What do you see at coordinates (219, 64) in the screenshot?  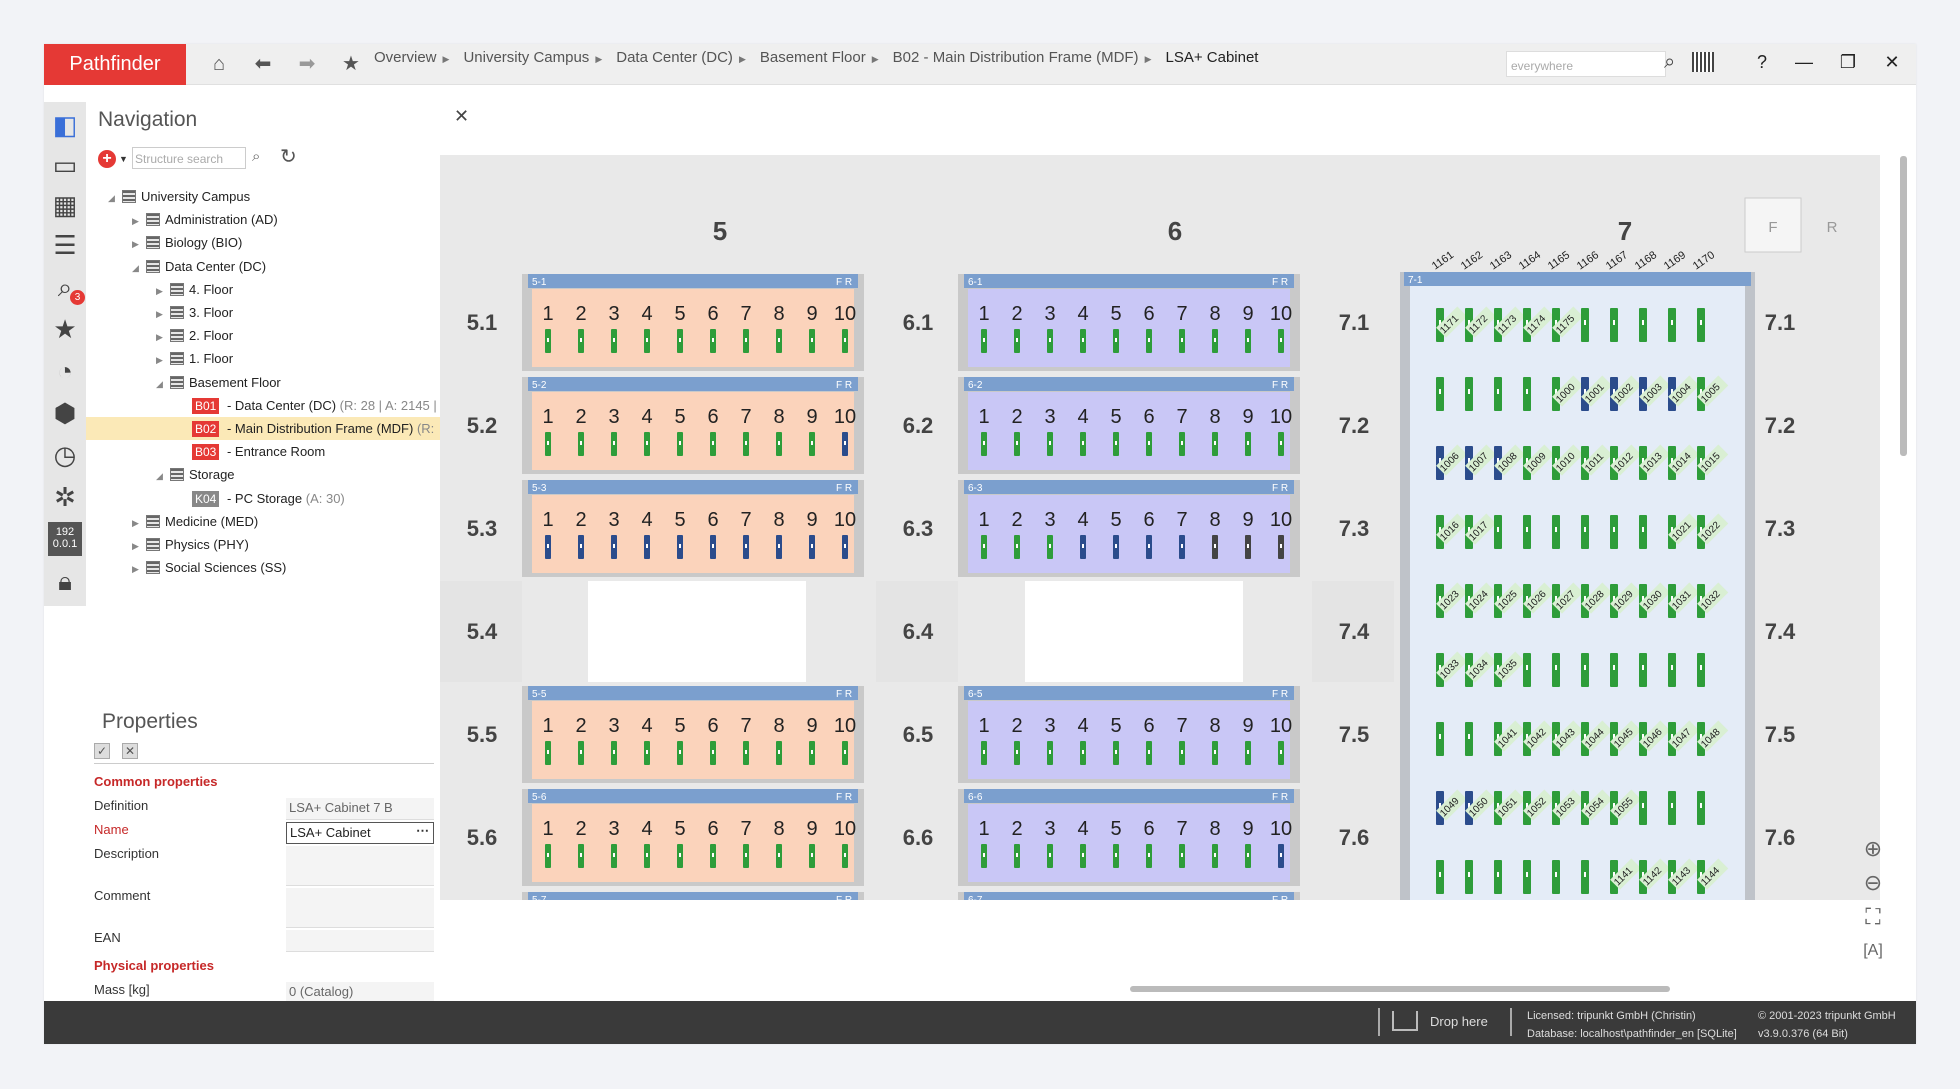 I see `home-icon: ⌂` at bounding box center [219, 64].